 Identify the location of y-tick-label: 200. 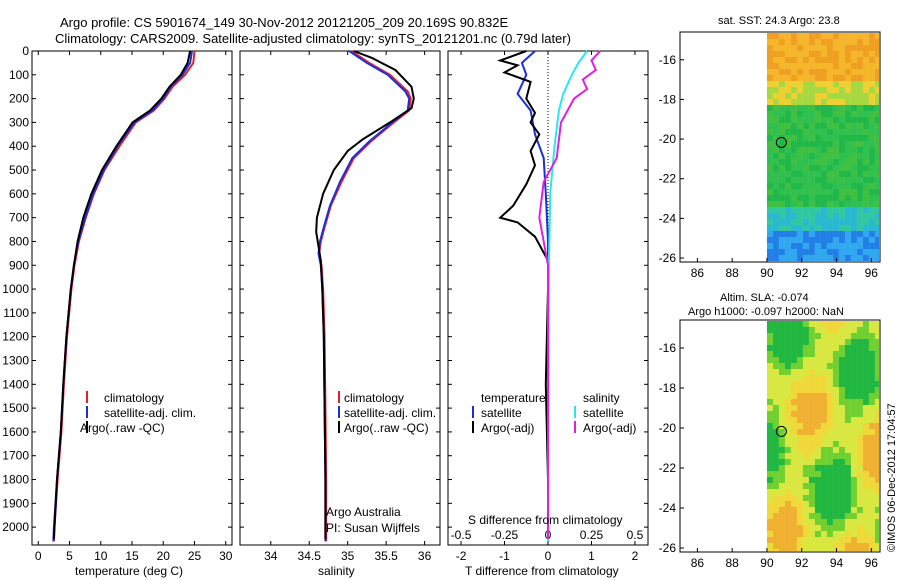
(19, 99).